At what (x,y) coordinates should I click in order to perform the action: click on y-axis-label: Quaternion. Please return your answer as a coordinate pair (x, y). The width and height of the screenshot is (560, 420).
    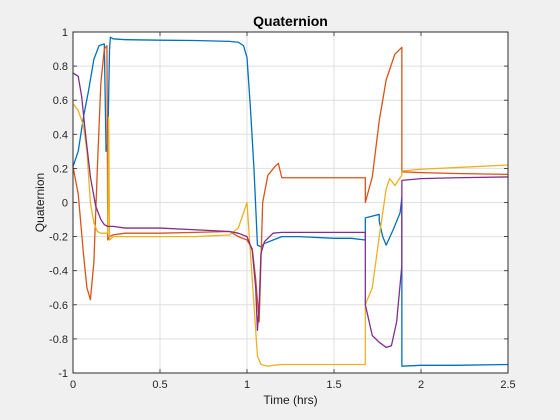
    Looking at the image, I should click on (40, 202).